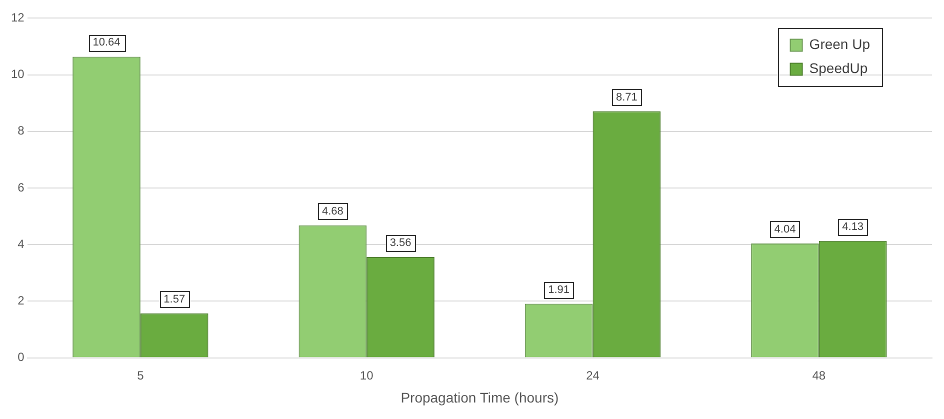 This screenshot has width=944, height=419. I want to click on legend-label: Green Up, so click(839, 44).